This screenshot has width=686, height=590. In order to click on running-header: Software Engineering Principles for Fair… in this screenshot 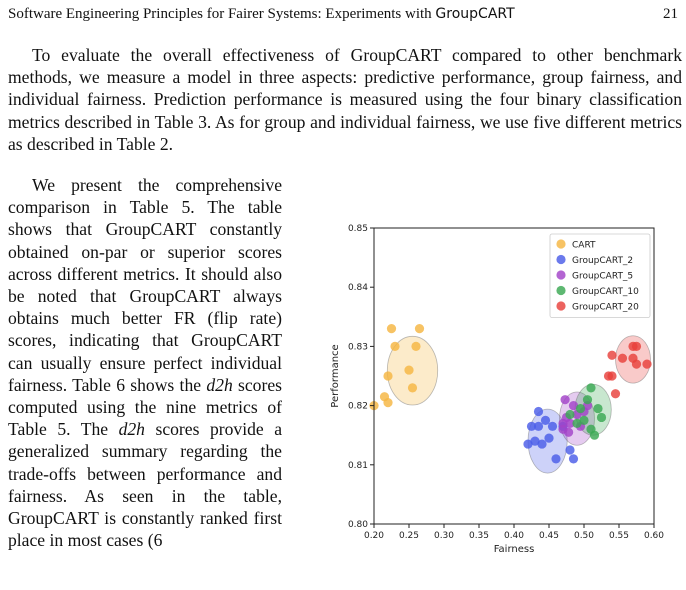, I will do `click(343, 14)`.